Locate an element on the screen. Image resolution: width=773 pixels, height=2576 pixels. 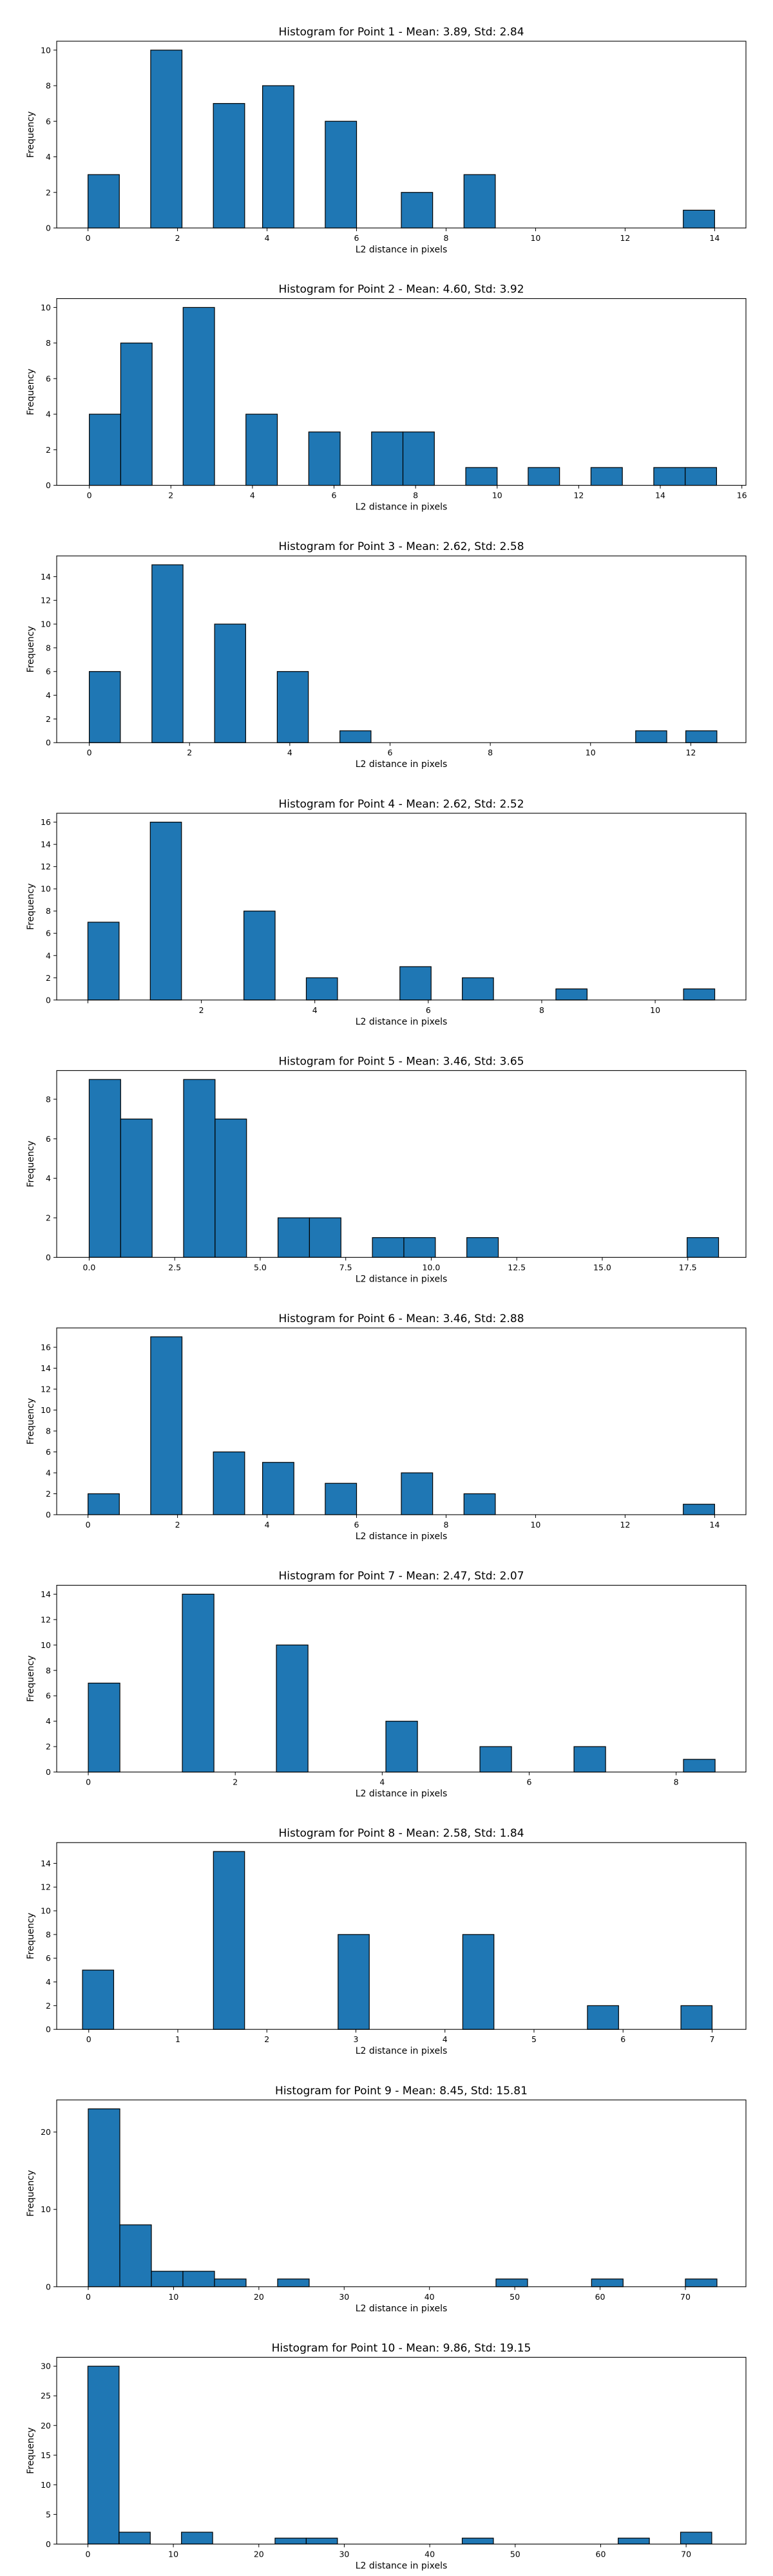
x-tick-label: 17.5 is located at coordinates (688, 1267).